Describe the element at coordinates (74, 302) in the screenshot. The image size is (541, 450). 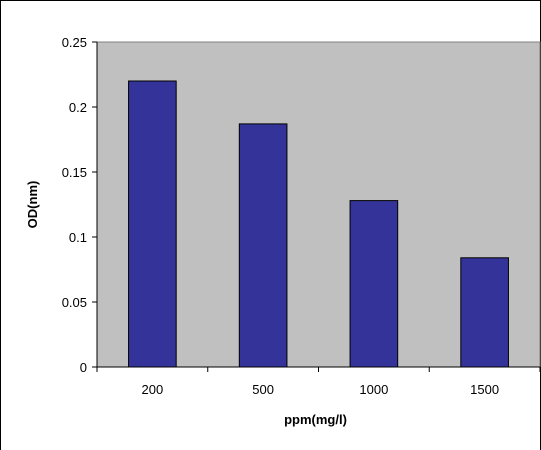
I see `y-tick-label: 0.05` at that location.